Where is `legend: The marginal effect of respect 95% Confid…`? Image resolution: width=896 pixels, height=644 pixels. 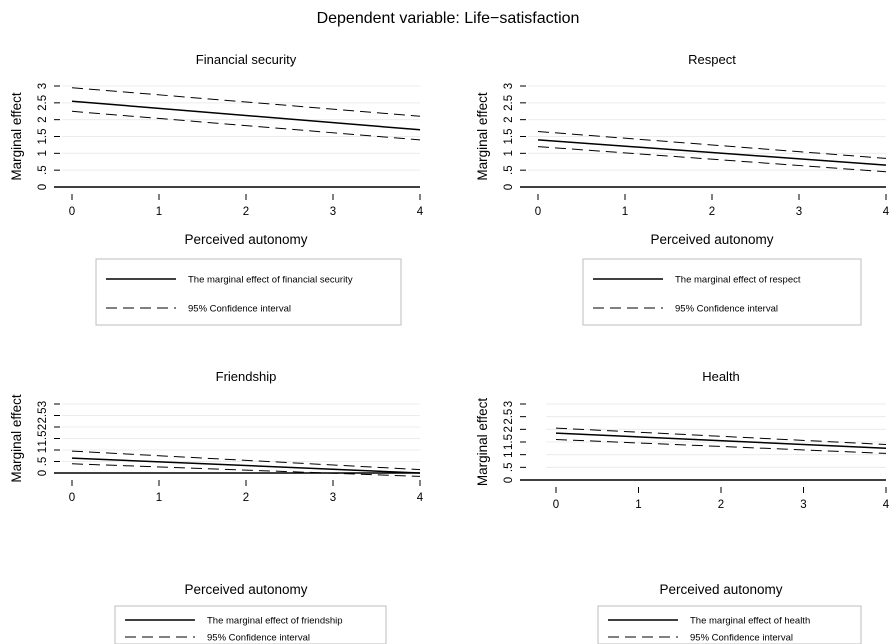 legend: The marginal effect of respect 95% Confid… is located at coordinates (722, 292).